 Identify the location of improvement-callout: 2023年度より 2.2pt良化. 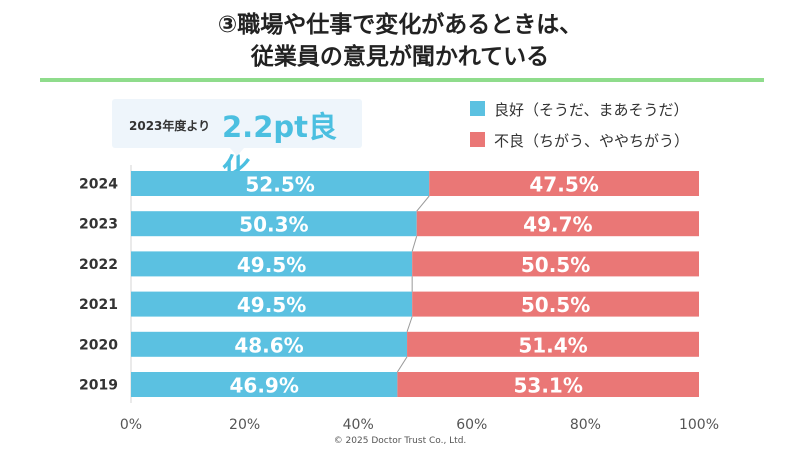
(237, 142).